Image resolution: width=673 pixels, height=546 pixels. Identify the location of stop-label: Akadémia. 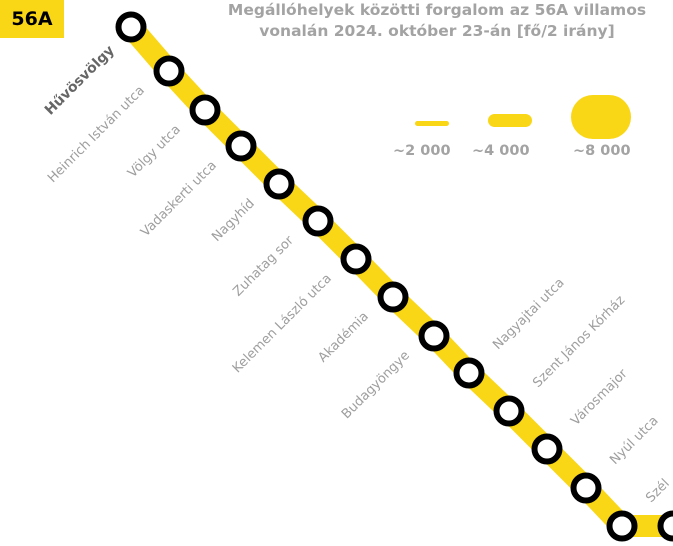
(344, 337).